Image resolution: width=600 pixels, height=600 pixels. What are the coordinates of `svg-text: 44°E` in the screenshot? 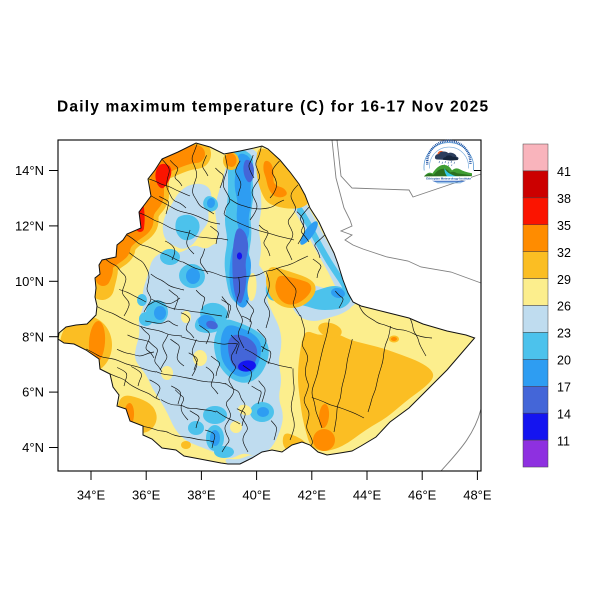 It's located at (367, 495).